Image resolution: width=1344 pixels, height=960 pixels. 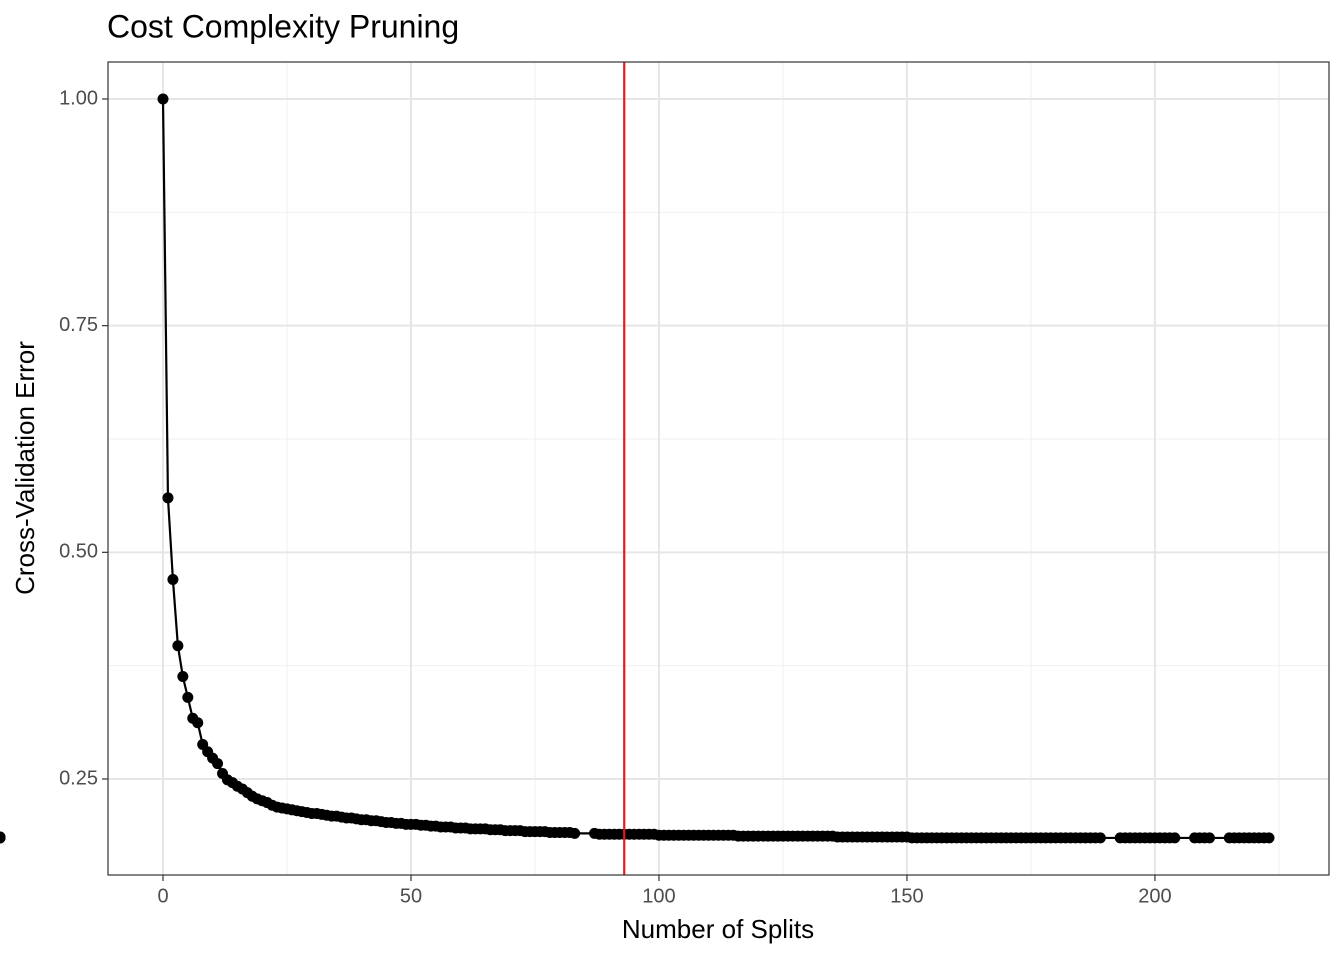 I want to click on x-tick-label: 0, so click(x=162, y=896).